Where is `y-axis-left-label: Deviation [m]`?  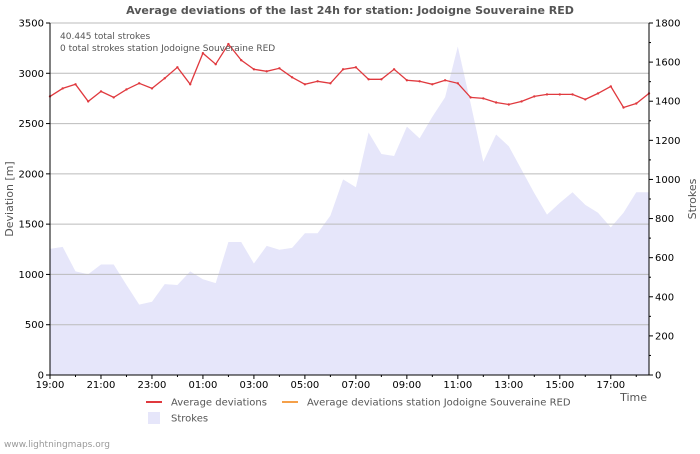
y-axis-left-label: Deviation [m] is located at coordinates (9, 198).